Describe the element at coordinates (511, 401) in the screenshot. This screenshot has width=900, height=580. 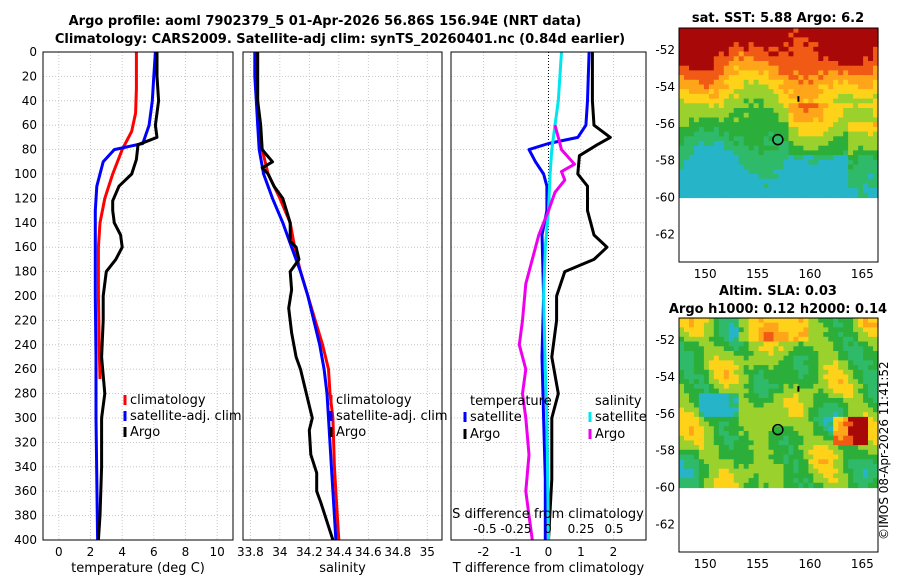
I see `legend-title-temperature: temperature` at that location.